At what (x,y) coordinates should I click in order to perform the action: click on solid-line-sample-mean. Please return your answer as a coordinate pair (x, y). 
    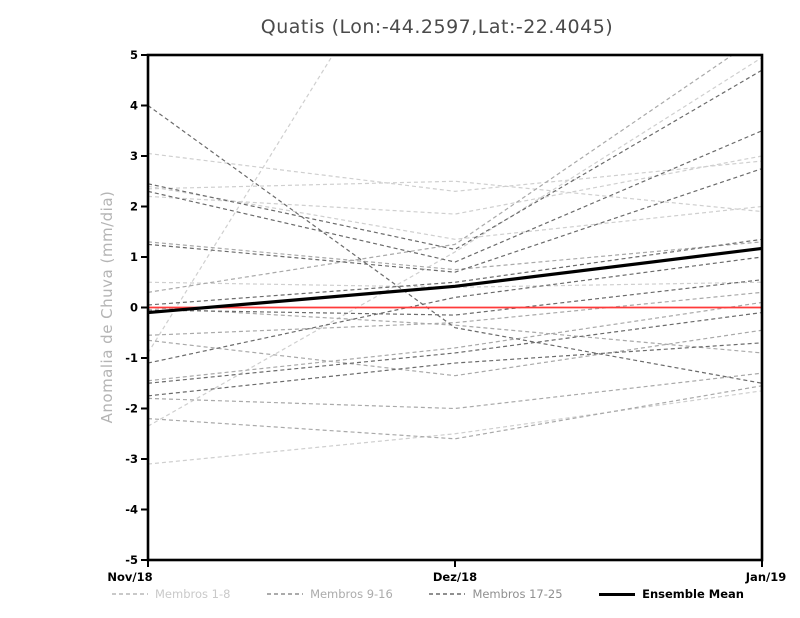
    Looking at the image, I should click on (617, 594).